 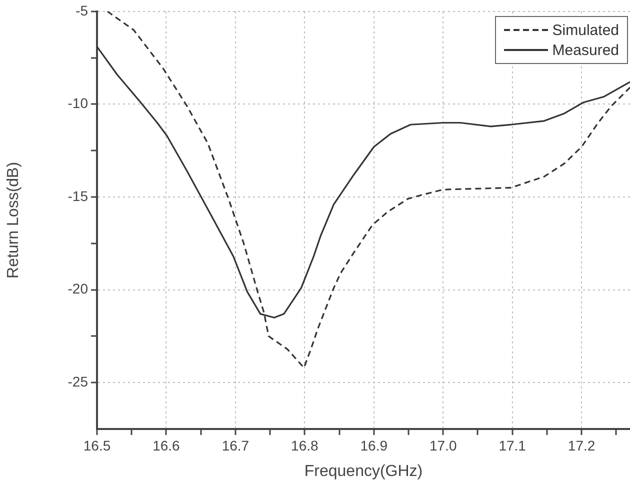 I want to click on x-tick-label: 16.6, so click(x=166, y=445).